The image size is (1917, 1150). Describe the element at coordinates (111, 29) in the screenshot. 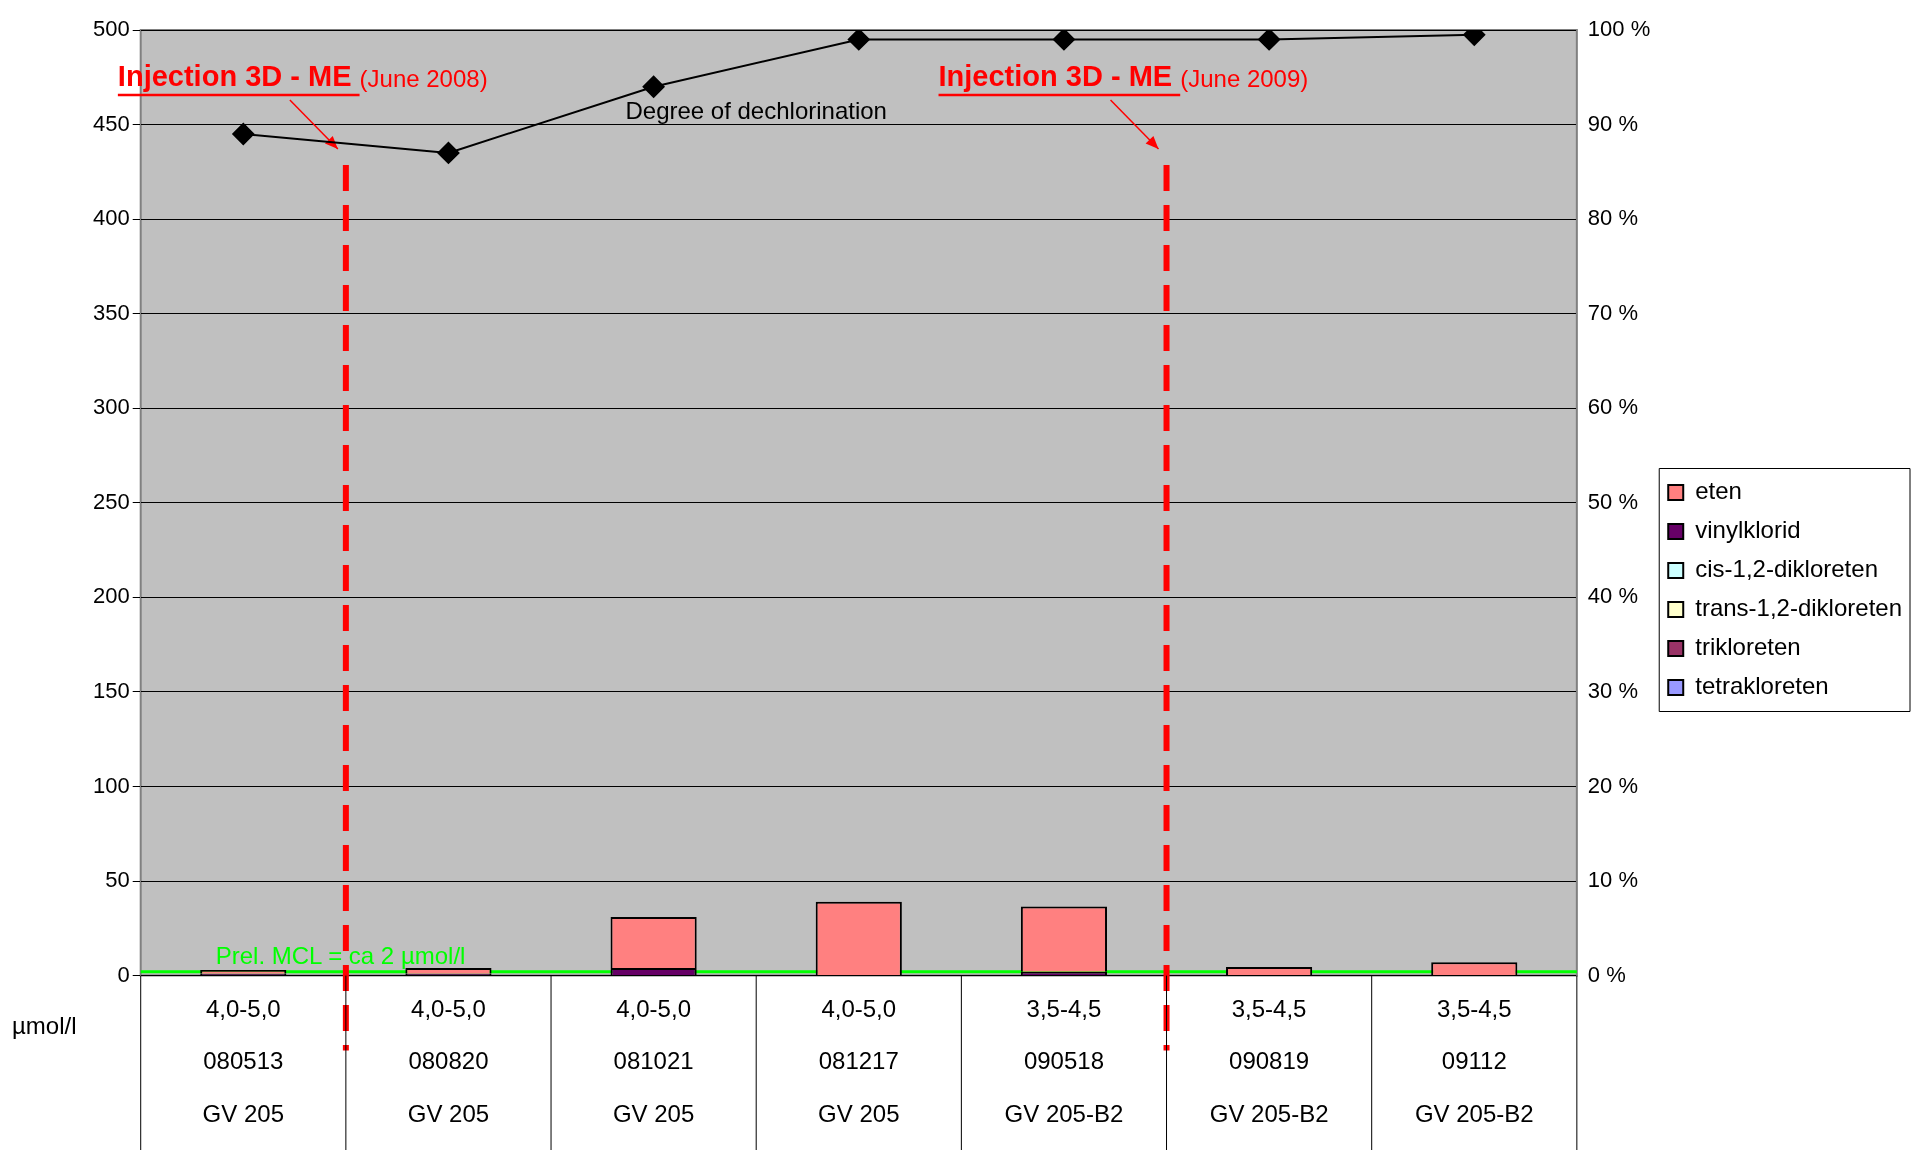

I see `y-tick-label: 500` at that location.